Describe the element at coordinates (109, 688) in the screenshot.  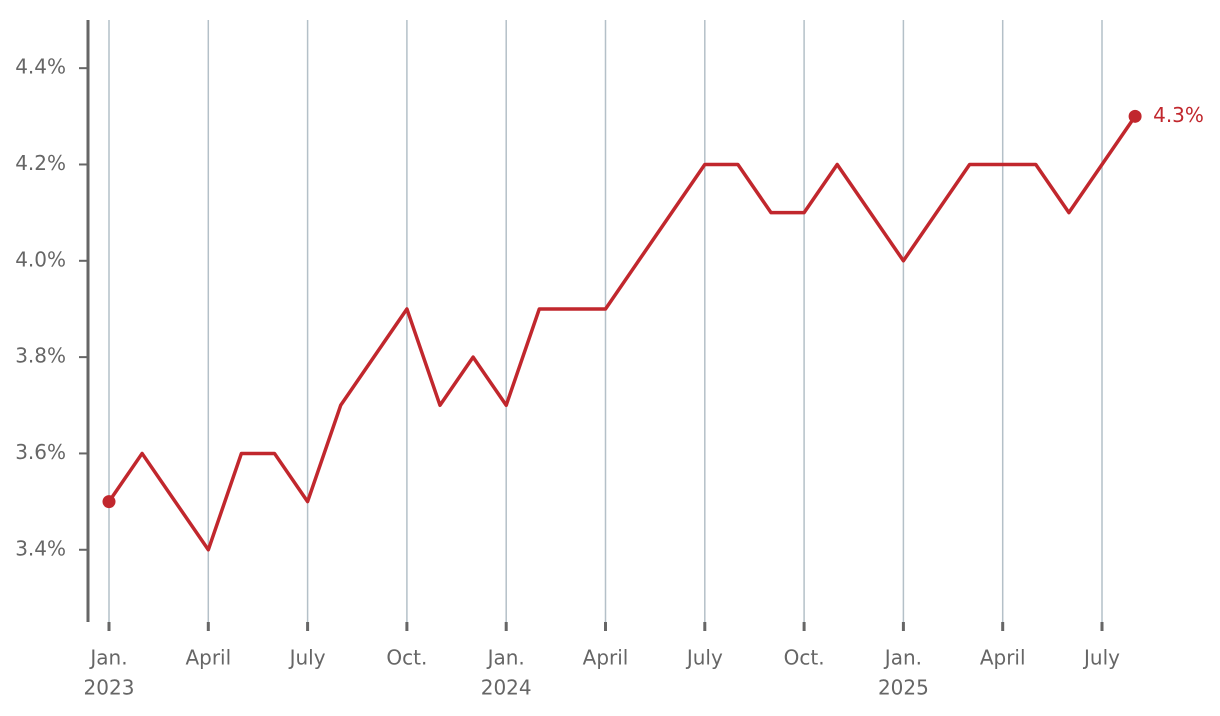
I see `x-tick-label: 2023` at that location.